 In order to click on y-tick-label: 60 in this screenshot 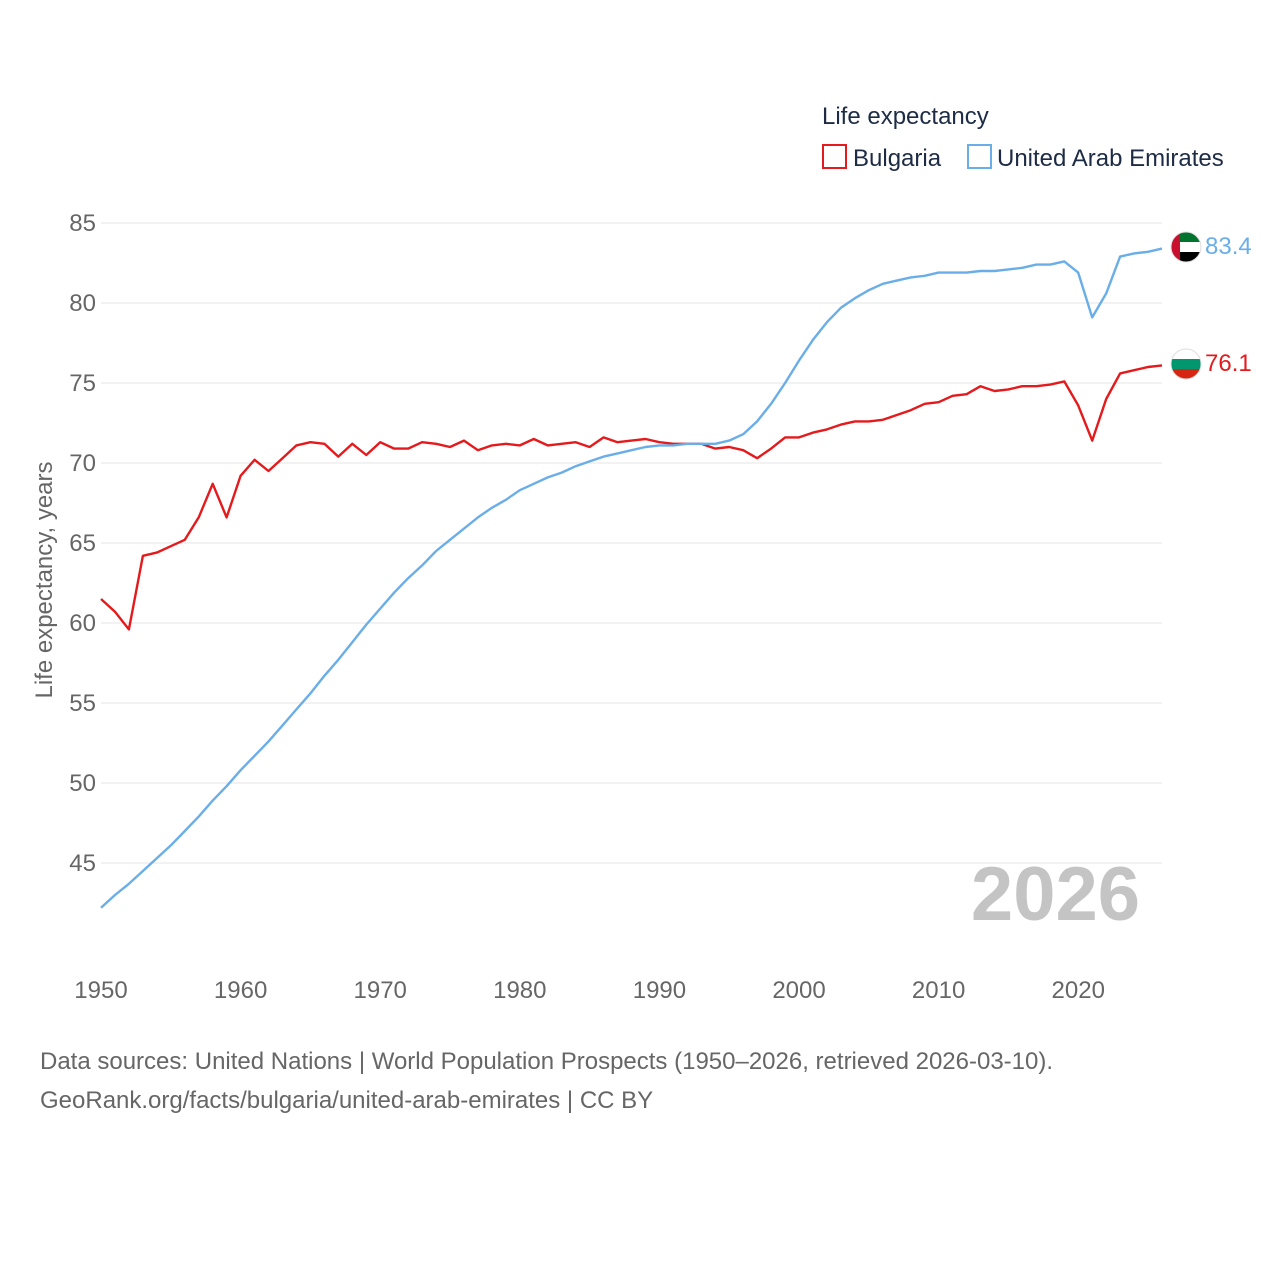, I will do `click(82, 623)`.